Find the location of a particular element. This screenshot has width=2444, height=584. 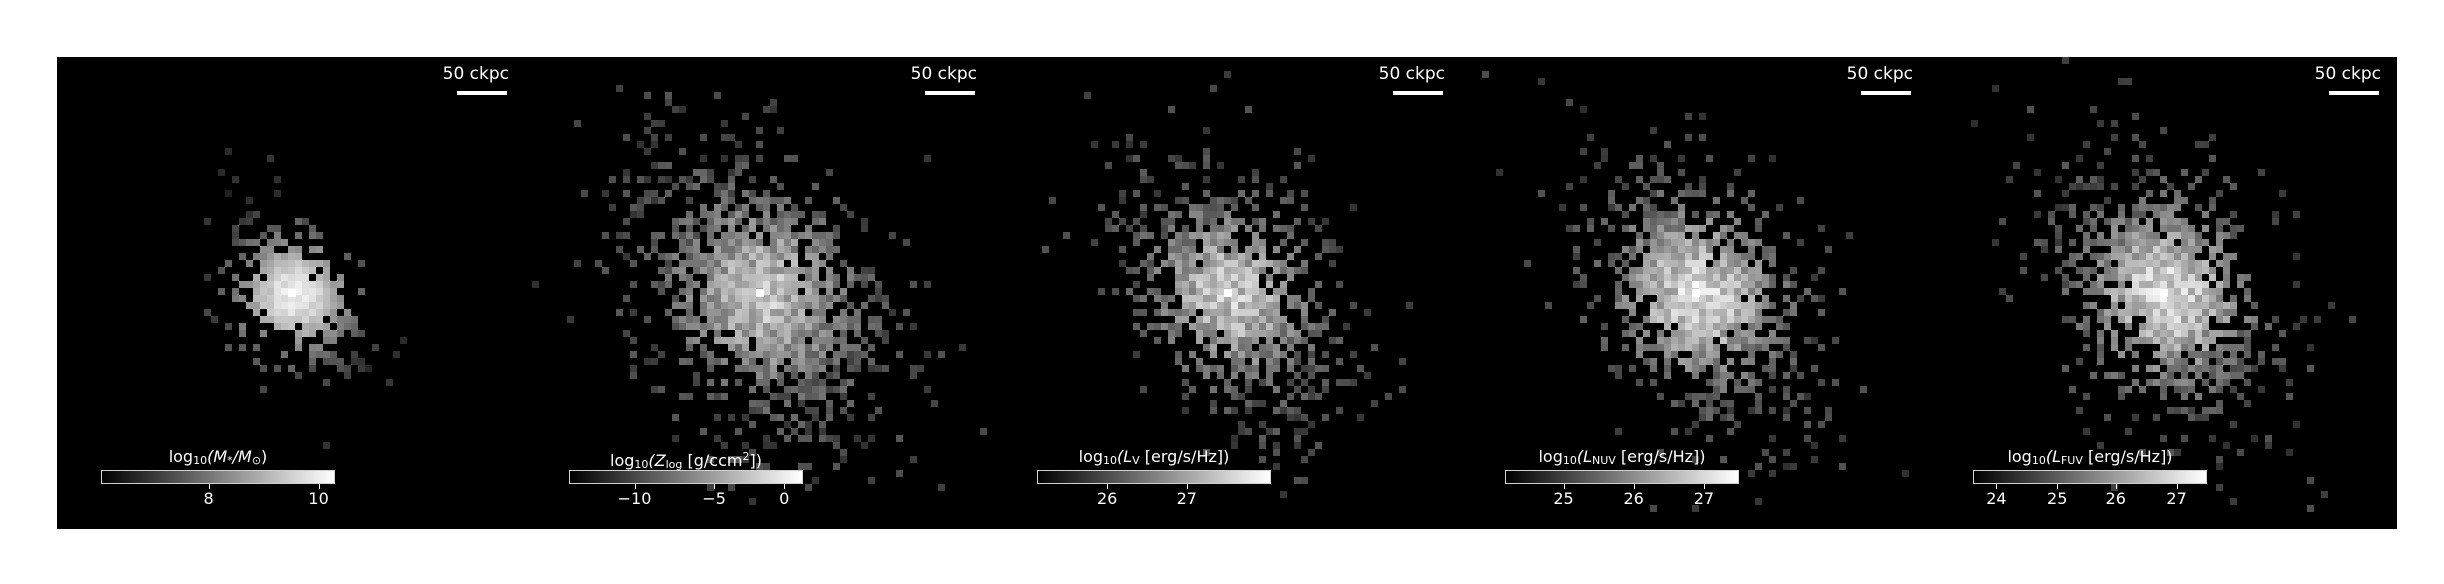

colorbar-tick-label: 10 is located at coordinates (318, 498).